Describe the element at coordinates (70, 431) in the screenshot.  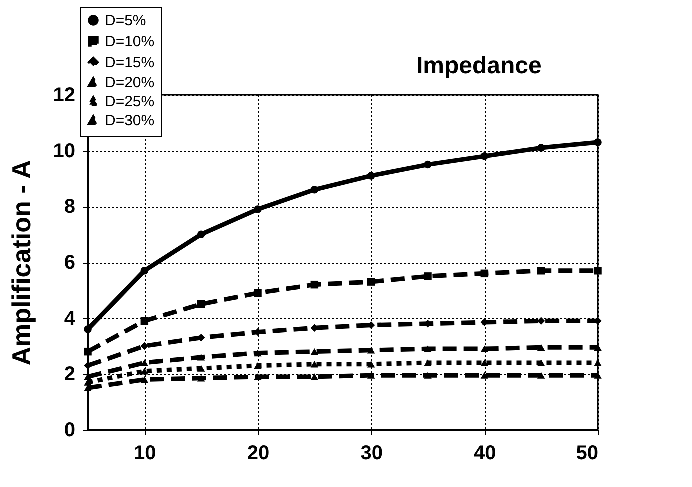
I see `y-tick-label: 0` at that location.